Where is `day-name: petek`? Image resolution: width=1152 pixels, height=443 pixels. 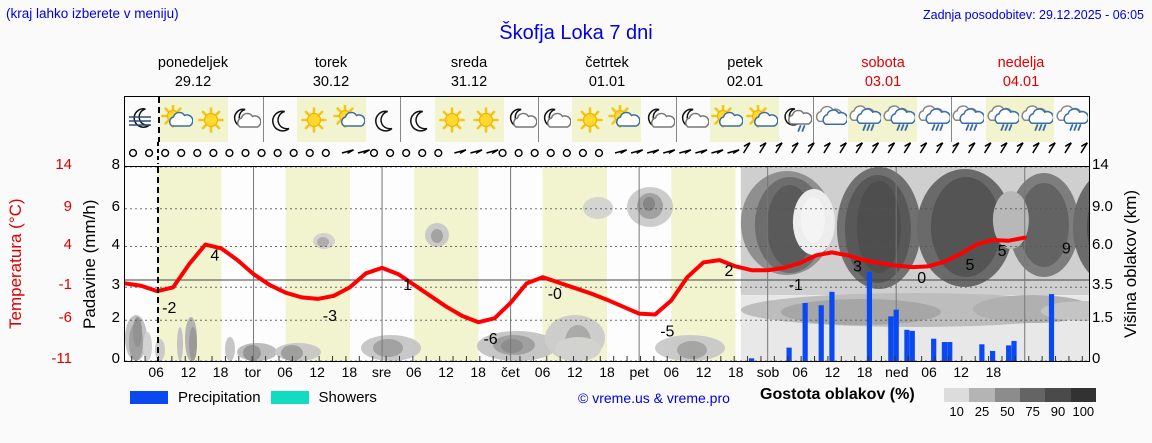
day-name: petek is located at coordinates (745, 63).